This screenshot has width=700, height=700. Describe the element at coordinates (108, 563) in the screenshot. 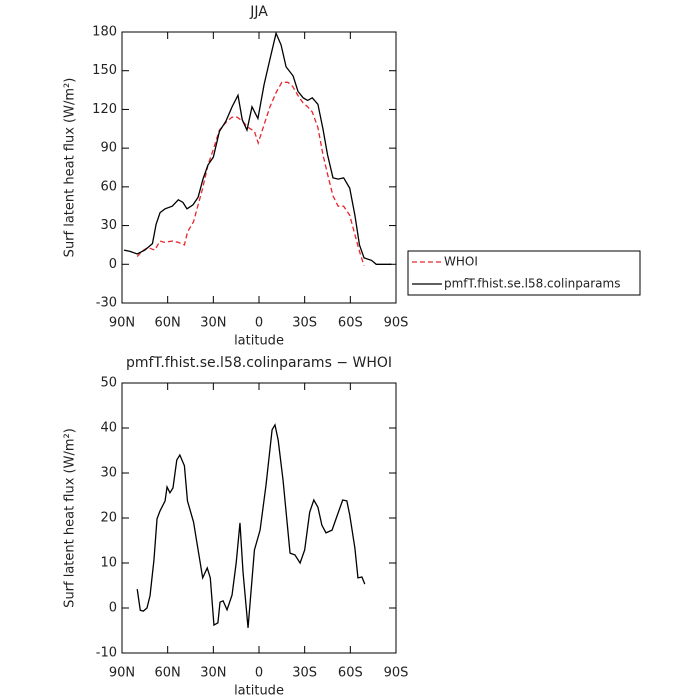

I see `y-tick-label: 10` at that location.